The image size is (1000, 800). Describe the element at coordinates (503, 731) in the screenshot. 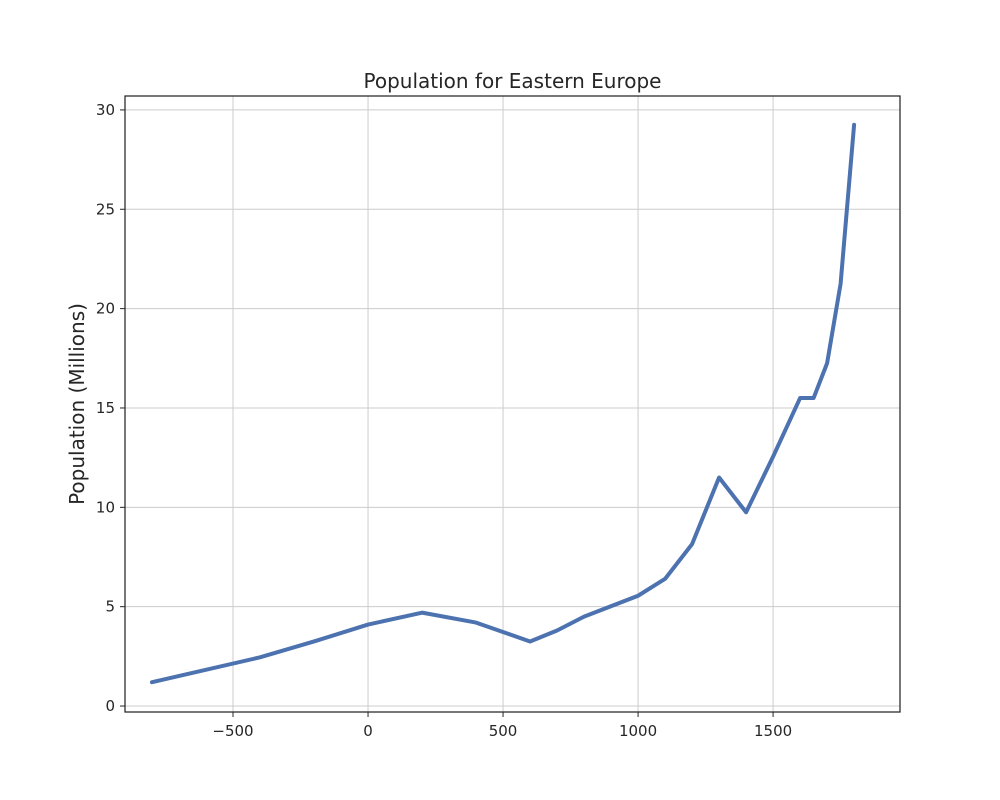

I see `x-tick-label: 500` at that location.